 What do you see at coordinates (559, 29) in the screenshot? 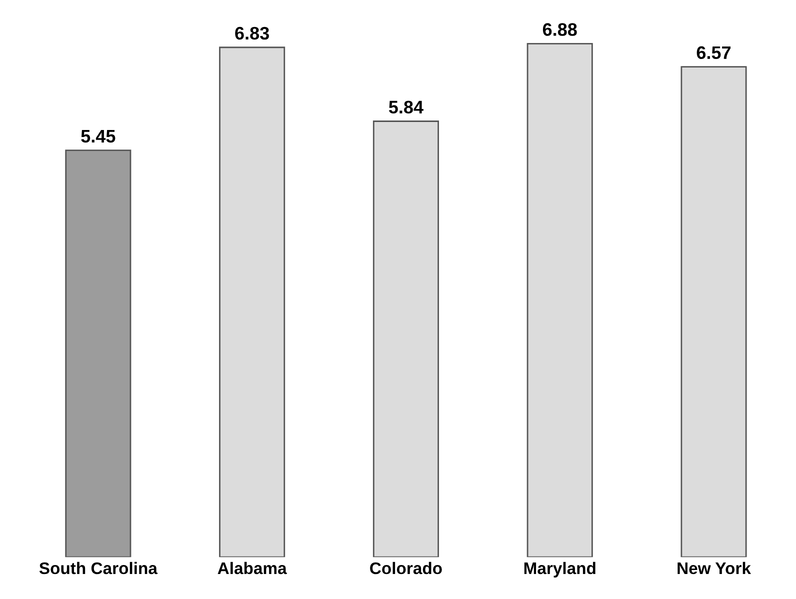
I see `data-label: 6.88` at bounding box center [559, 29].